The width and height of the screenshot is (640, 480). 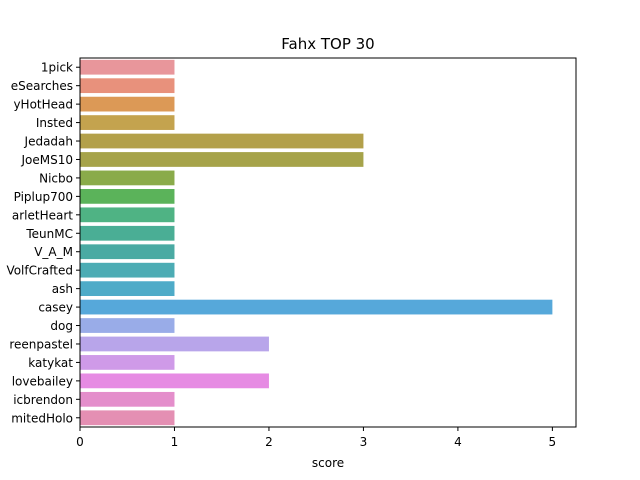 What do you see at coordinates (56, 178) in the screenshot?
I see `y-tick-label: Nicbo` at bounding box center [56, 178].